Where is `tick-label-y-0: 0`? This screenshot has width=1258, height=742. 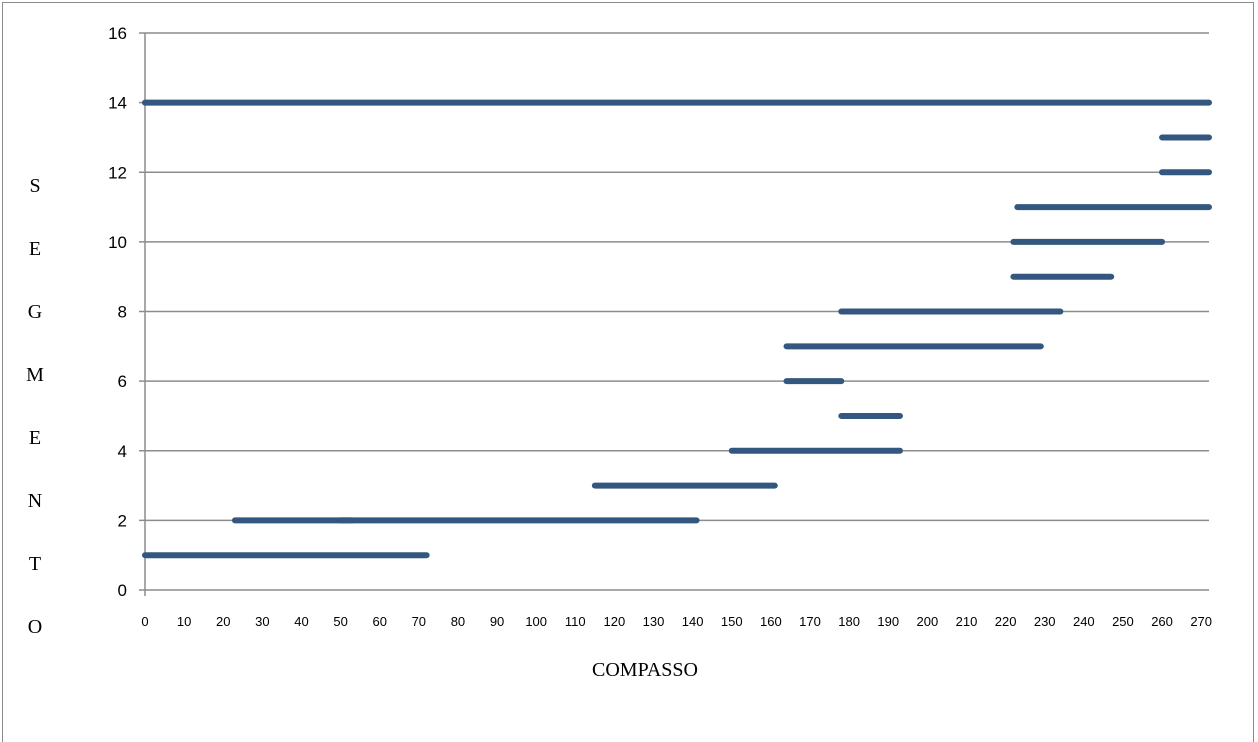
tick-label-y-0: 0 is located at coordinates (122, 590).